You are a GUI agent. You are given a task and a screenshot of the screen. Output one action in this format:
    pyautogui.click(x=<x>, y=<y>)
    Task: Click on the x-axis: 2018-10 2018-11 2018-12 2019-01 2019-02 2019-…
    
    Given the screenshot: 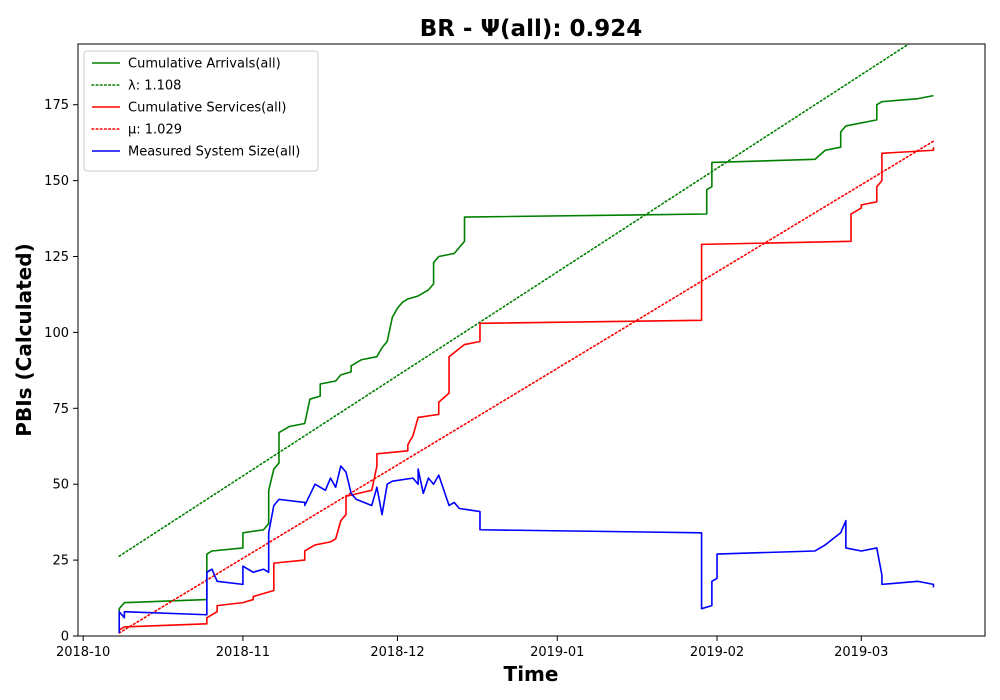 What is the action you would take?
    pyautogui.click(x=472, y=648)
    